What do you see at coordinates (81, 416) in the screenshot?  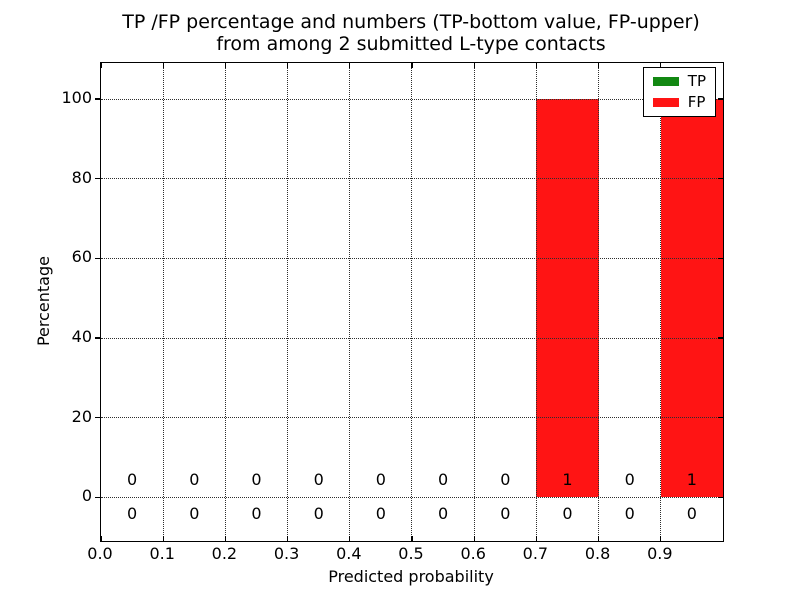 I see `y-tick-label: 20` at bounding box center [81, 416].